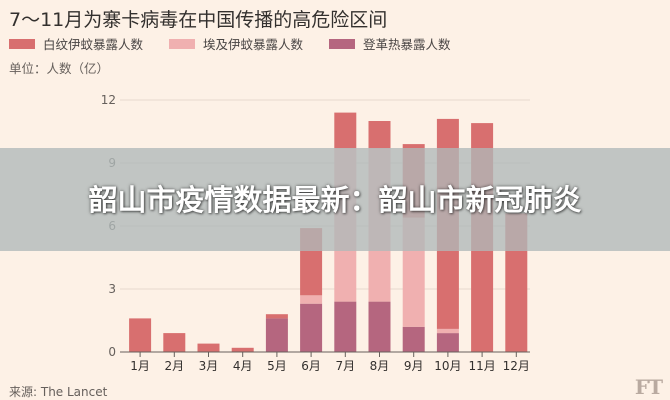 The height and width of the screenshot is (400, 670). Describe the element at coordinates (277, 366) in the screenshot. I see `x-tick-label: 5月` at that location.